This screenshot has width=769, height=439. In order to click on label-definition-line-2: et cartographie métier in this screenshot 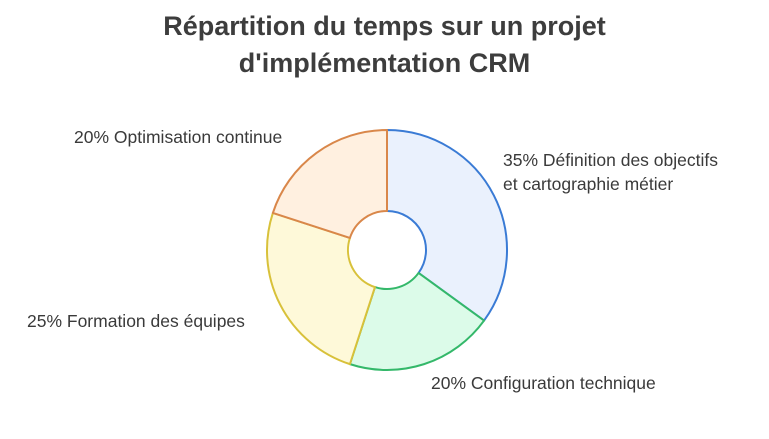, I will do `click(588, 184)`.